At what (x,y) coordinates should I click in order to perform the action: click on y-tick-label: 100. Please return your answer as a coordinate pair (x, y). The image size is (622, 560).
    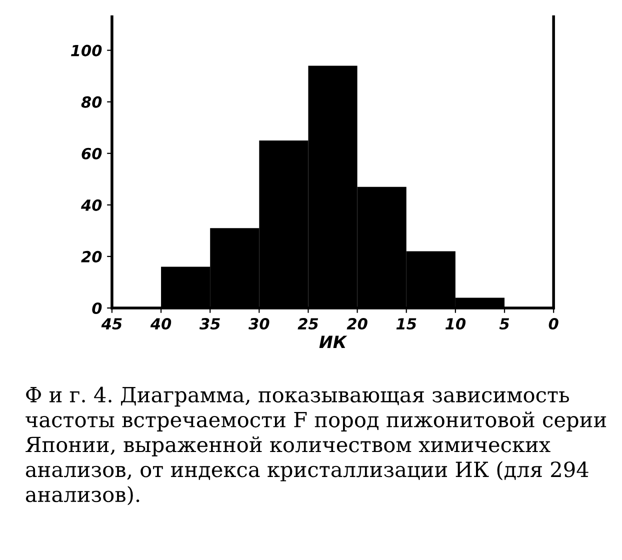
    Looking at the image, I should click on (86, 50).